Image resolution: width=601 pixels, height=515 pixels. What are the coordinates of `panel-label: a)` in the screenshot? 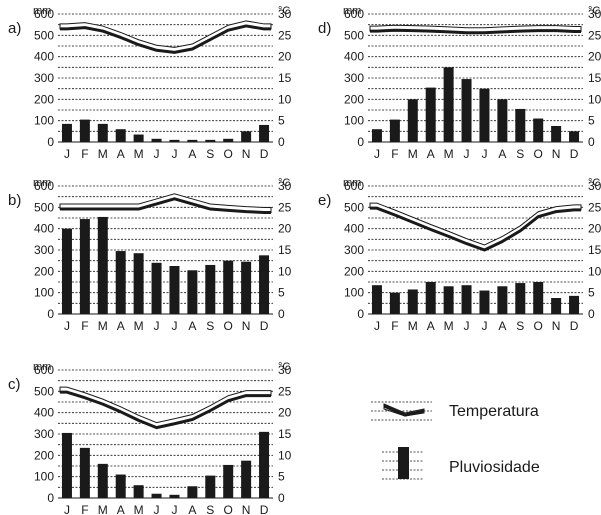 It's located at (14, 28).